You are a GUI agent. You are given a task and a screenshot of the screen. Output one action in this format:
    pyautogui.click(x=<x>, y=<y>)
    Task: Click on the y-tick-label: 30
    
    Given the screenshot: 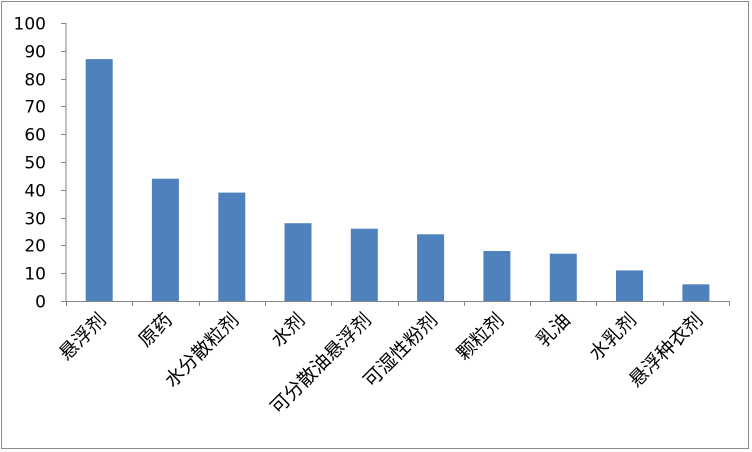 What is the action you would take?
    pyautogui.click(x=35, y=220)
    